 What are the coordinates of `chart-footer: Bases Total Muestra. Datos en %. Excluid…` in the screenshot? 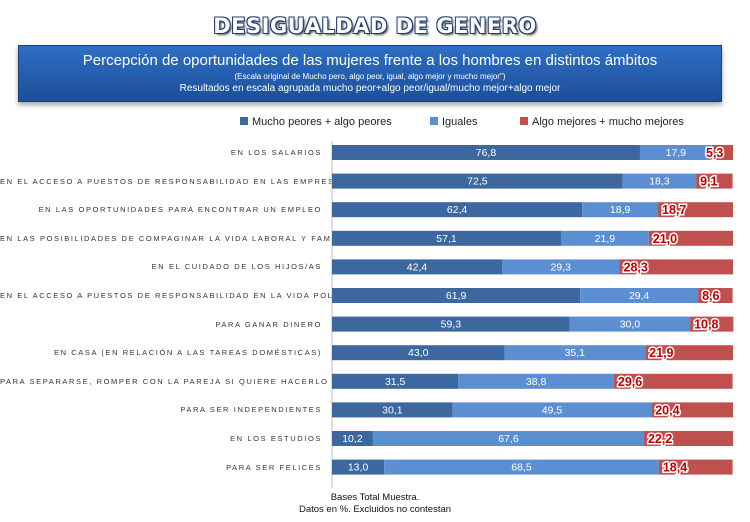 It's located at (375, 504).